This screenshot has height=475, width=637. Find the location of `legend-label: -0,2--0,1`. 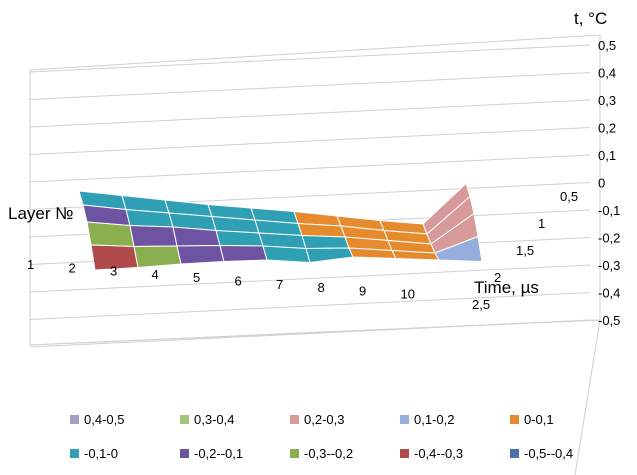

legend-label: -0,2--0,1 is located at coordinates (218, 453).